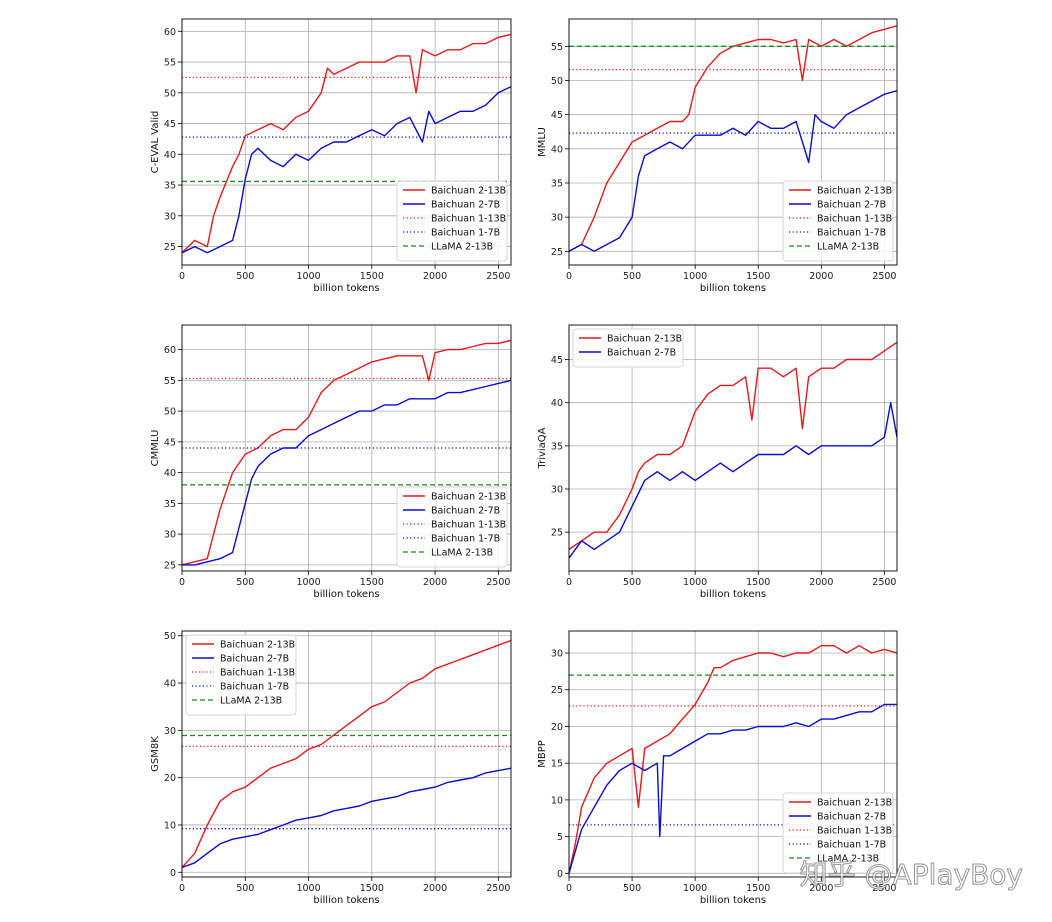  Describe the element at coordinates (155, 448) in the screenshot. I see `y-axis-label: CMMLU` at that location.